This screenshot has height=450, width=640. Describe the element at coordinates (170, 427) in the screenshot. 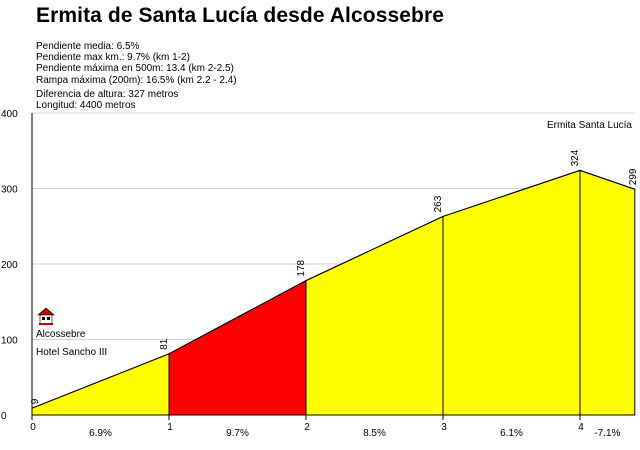

I see `x-tick-label-1: 1` at that location.